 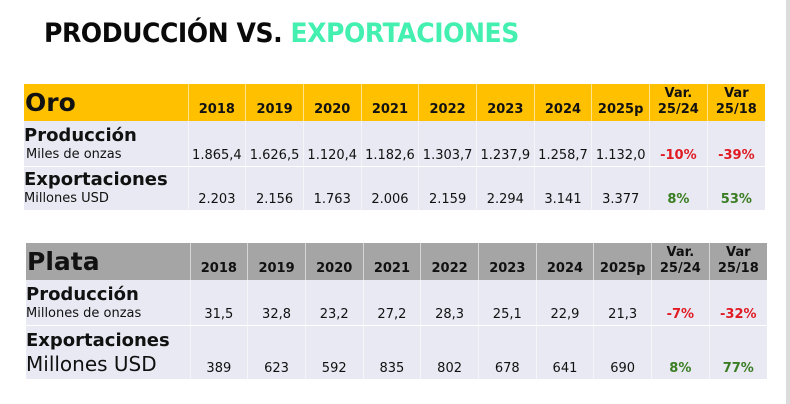 I want to click on value-cell: 32,8, so click(x=276, y=303).